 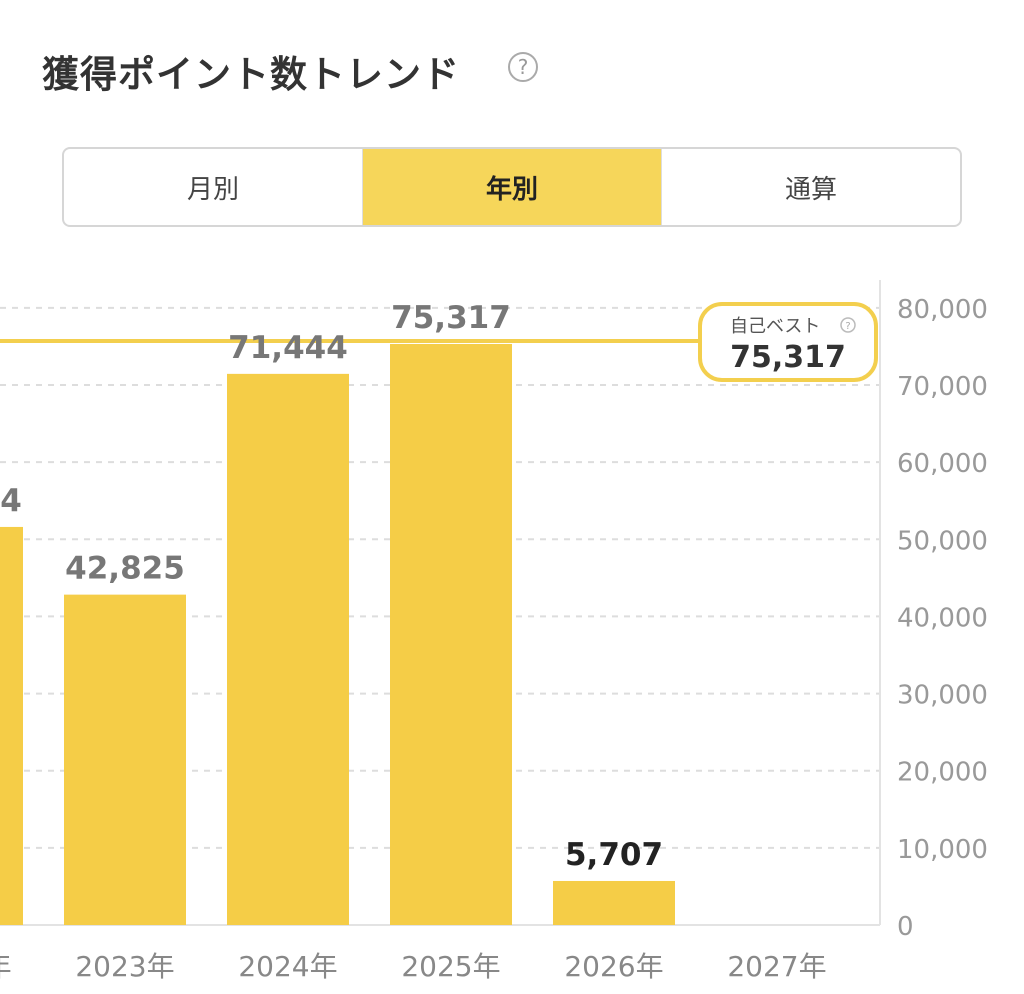 I want to click on question-mark: ?, so click(x=847, y=326).